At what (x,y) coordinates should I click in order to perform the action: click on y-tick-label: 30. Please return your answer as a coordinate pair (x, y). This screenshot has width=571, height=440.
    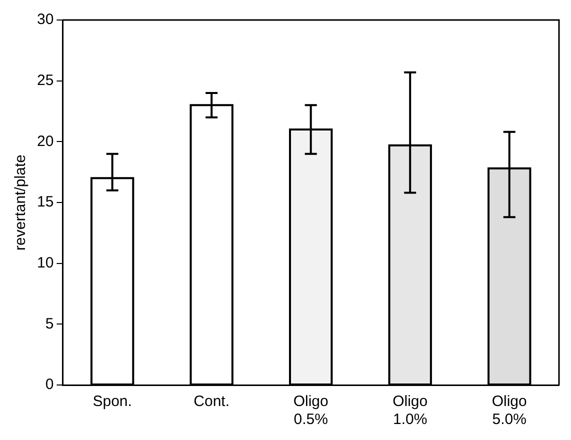
    Looking at the image, I should click on (45, 19).